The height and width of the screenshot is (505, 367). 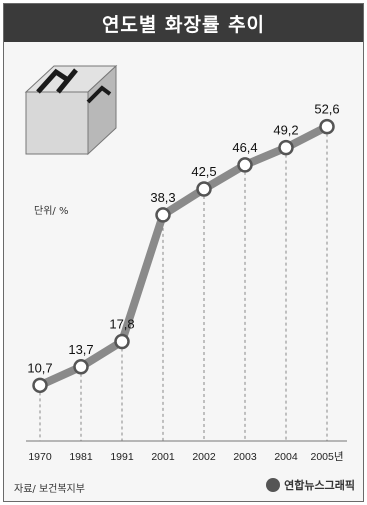 What do you see at coordinates (204, 456) in the screenshot?
I see `x-tick-label: 2002` at bounding box center [204, 456].